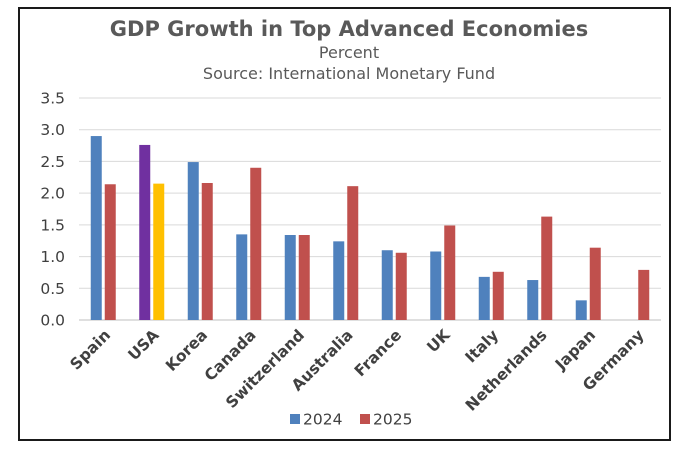 The width and height of the screenshot is (692, 458). I want to click on x-category-label: USA, so click(144, 345).